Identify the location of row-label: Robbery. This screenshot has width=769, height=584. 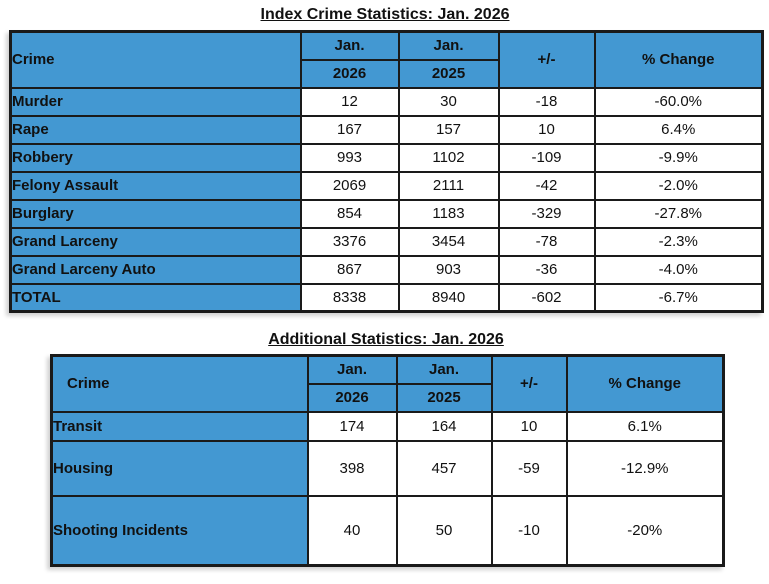
(155, 157).